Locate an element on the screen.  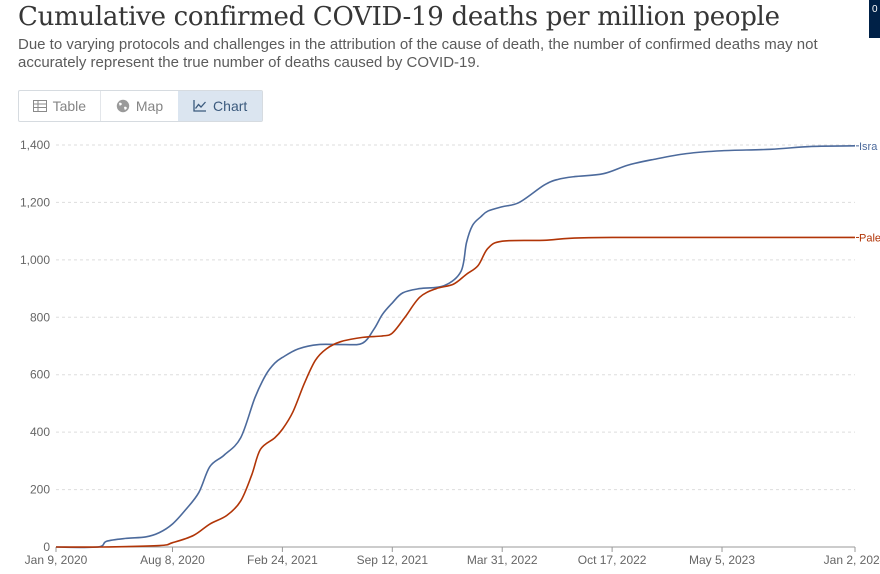
x-tick-label: May 5, 2023 is located at coordinates (722, 560).